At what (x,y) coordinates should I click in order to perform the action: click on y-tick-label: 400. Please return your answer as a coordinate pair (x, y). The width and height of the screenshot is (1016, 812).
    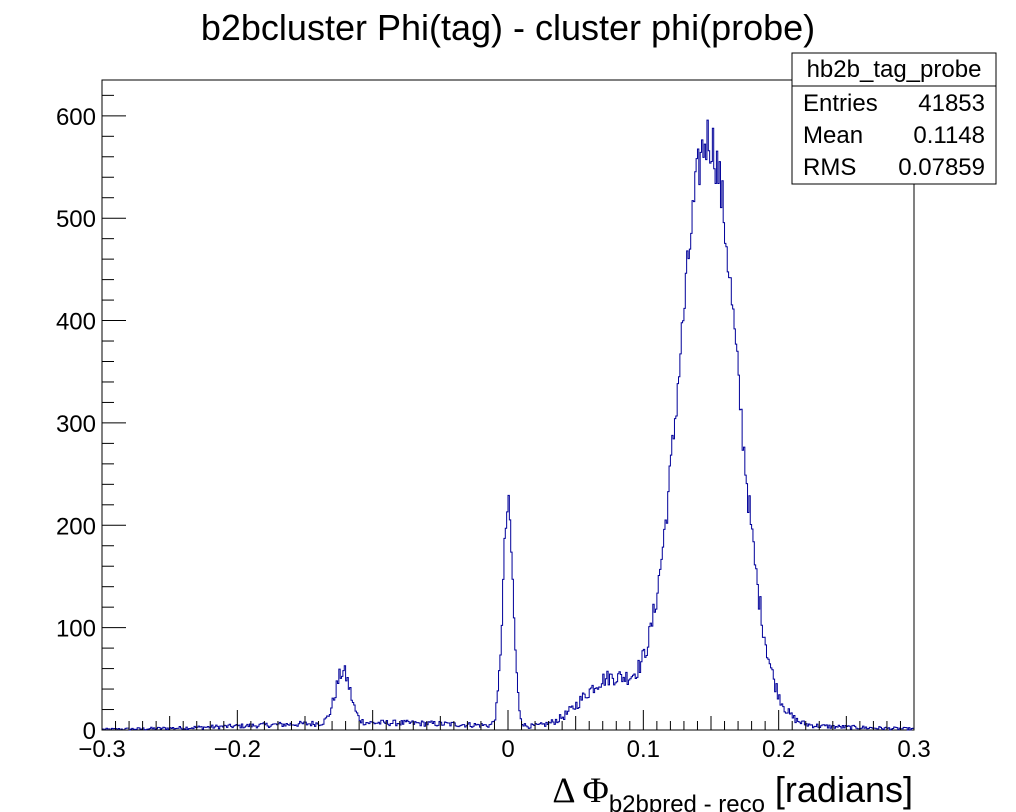
    Looking at the image, I should click on (76, 322).